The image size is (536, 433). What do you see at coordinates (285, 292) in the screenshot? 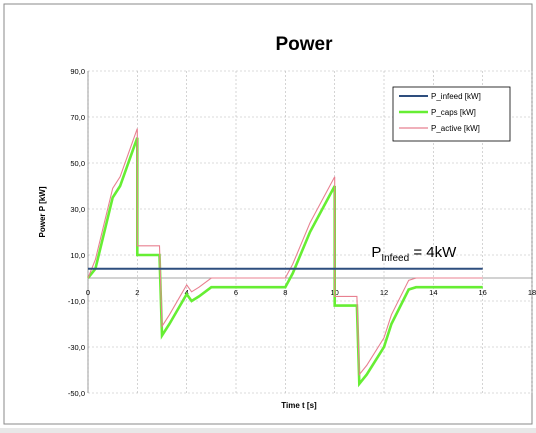
I see `x-tick-label: 8` at bounding box center [285, 292].